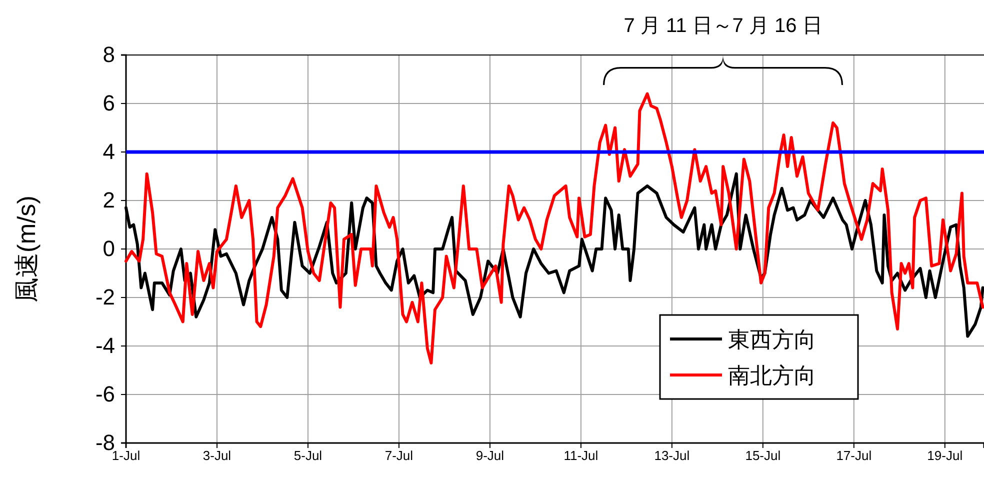  Describe the element at coordinates (126, 456) in the screenshot. I see `x-tick-label: 1-Jul` at that location.